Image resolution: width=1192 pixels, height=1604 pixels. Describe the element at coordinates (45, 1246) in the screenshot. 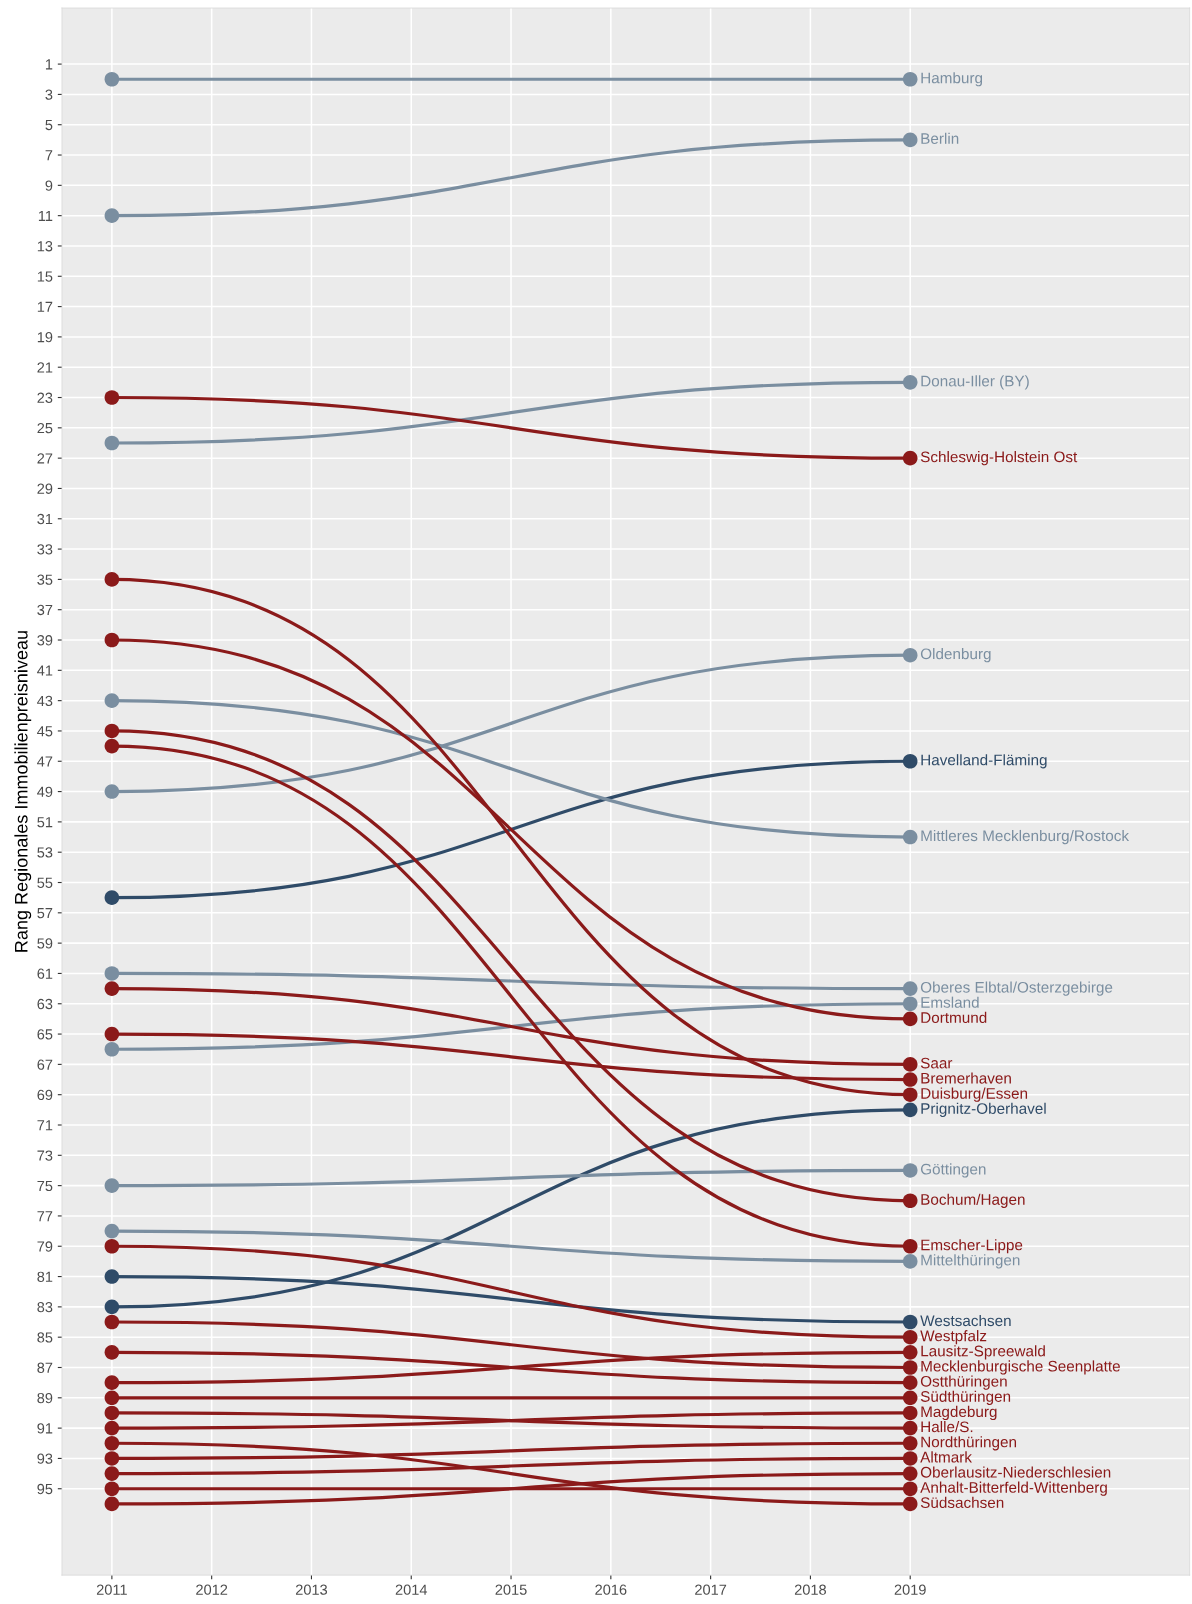

I see `y-tick-label: 79` at that location.